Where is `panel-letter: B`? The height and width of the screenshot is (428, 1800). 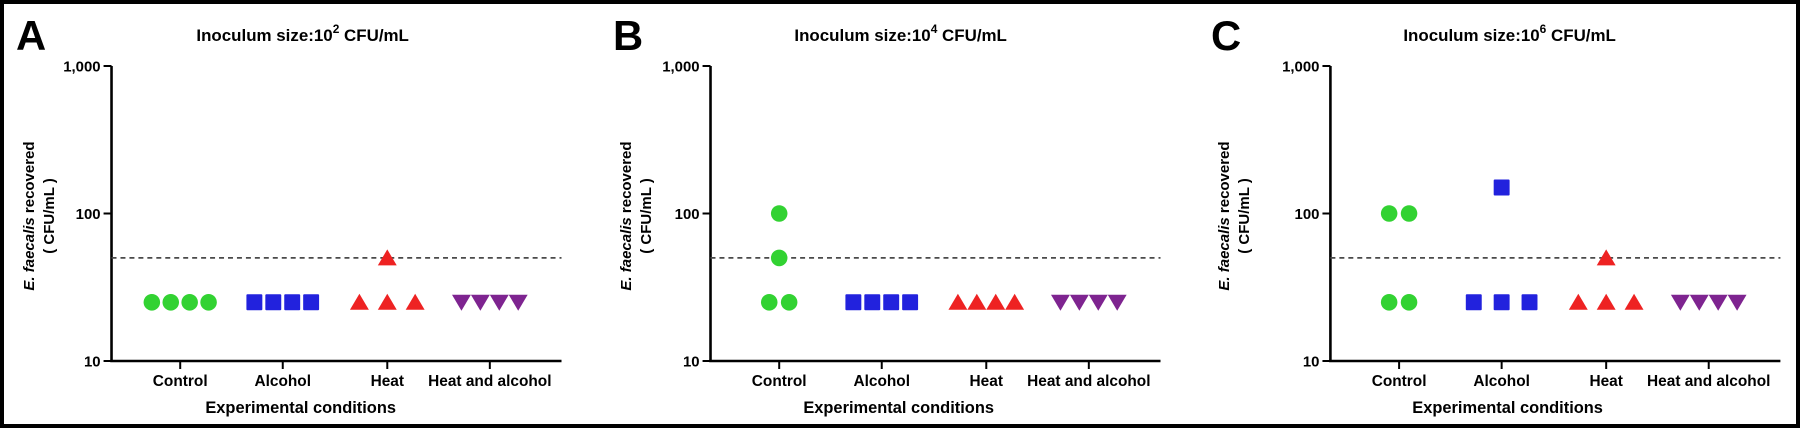
panel-letter: B is located at coordinates (628, 35).